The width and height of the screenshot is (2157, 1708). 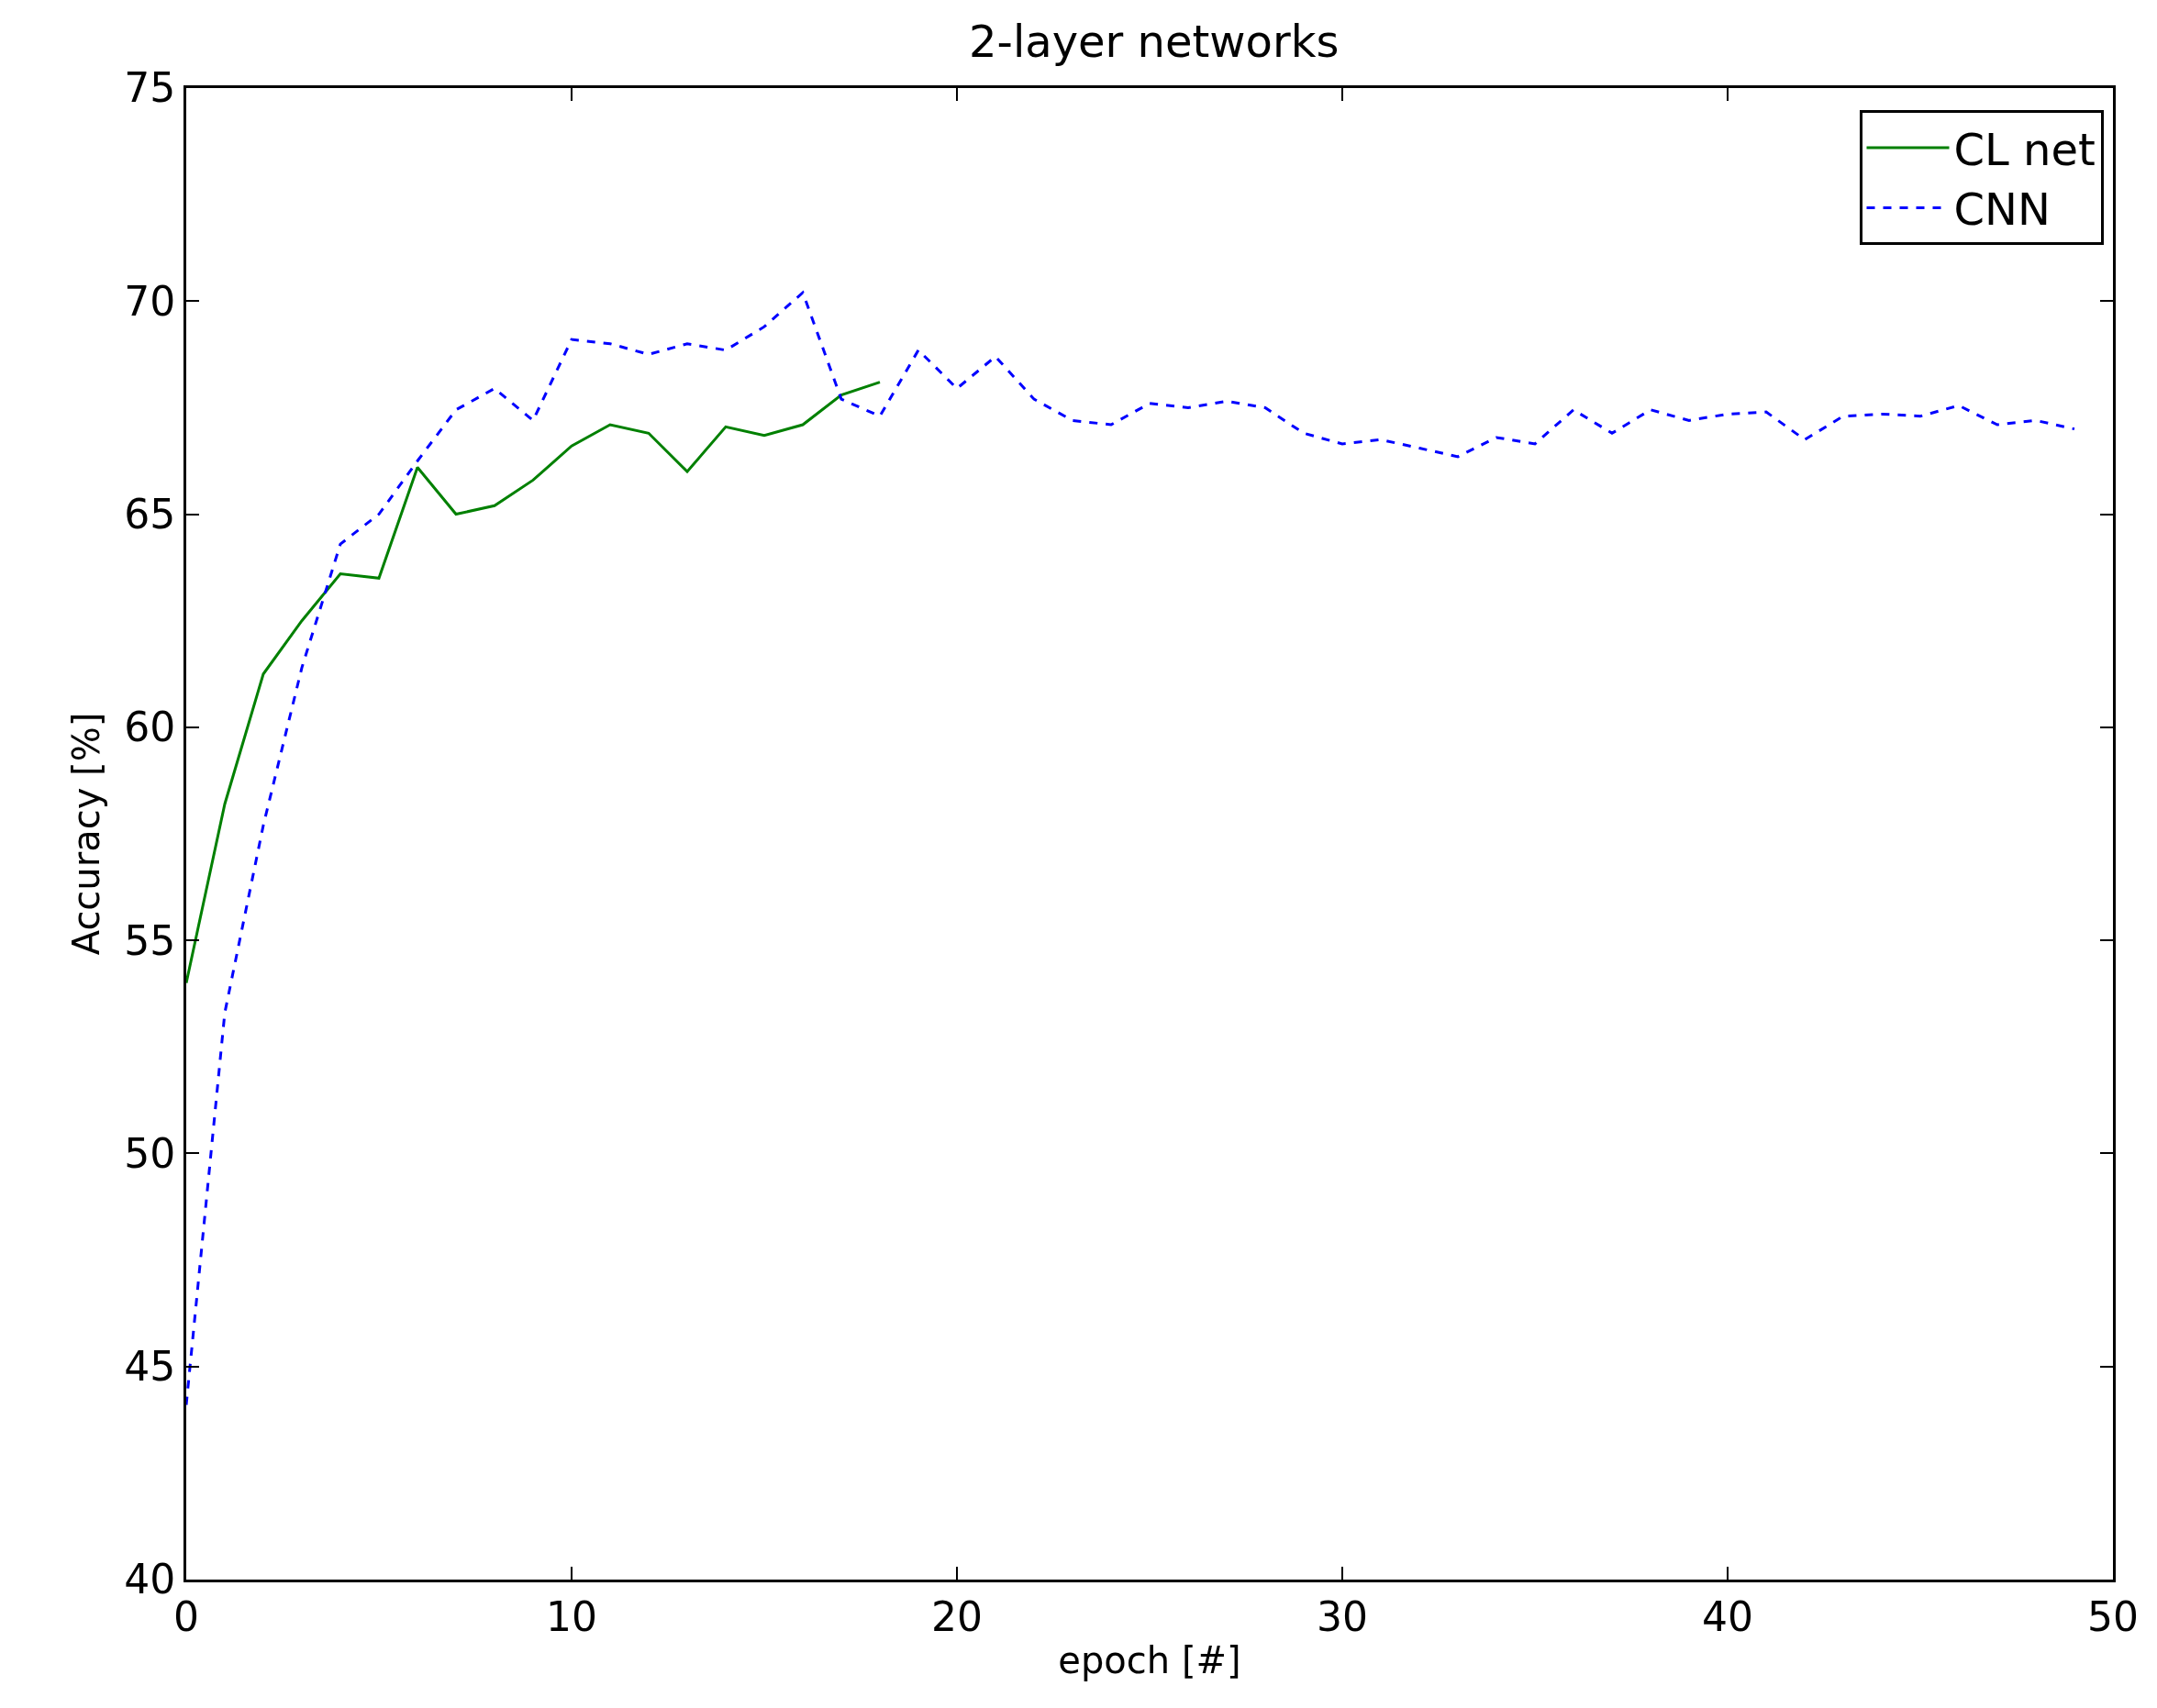 I want to click on y-tick-label: 65, so click(x=150, y=514).